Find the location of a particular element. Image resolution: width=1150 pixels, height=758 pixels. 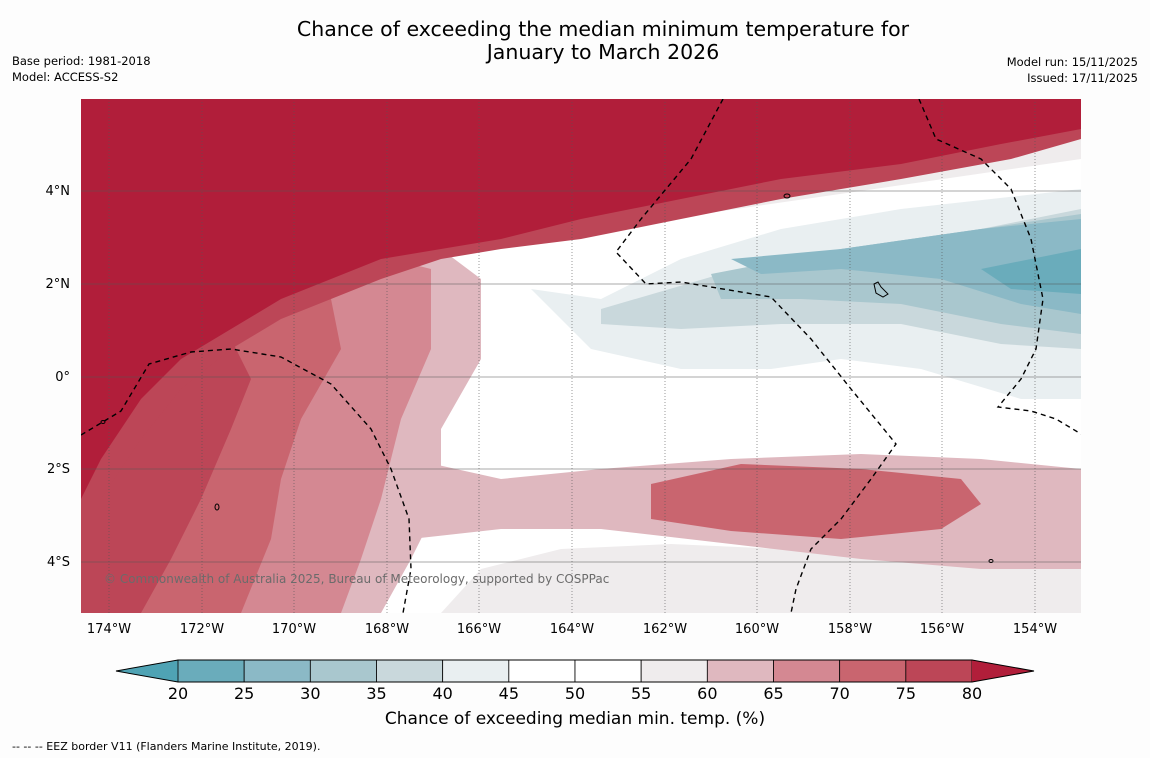

lat-label-2N: 2°N is located at coordinates (58, 284).